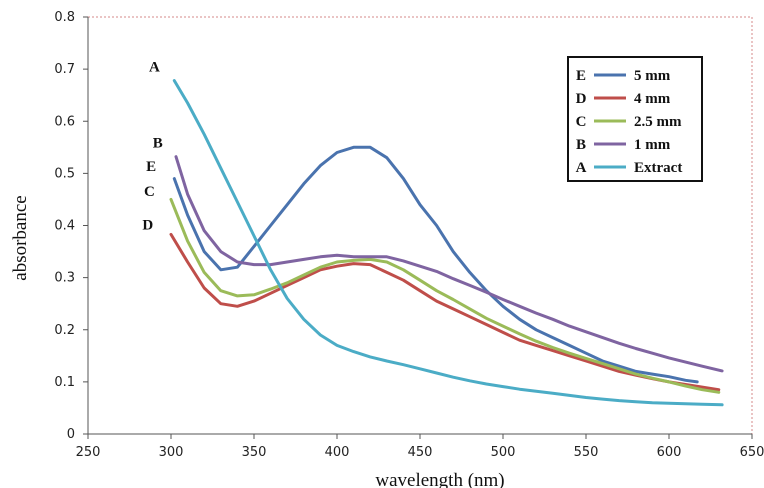 This screenshot has width=764, height=488. I want to click on x-tick-label: 300, so click(171, 452).